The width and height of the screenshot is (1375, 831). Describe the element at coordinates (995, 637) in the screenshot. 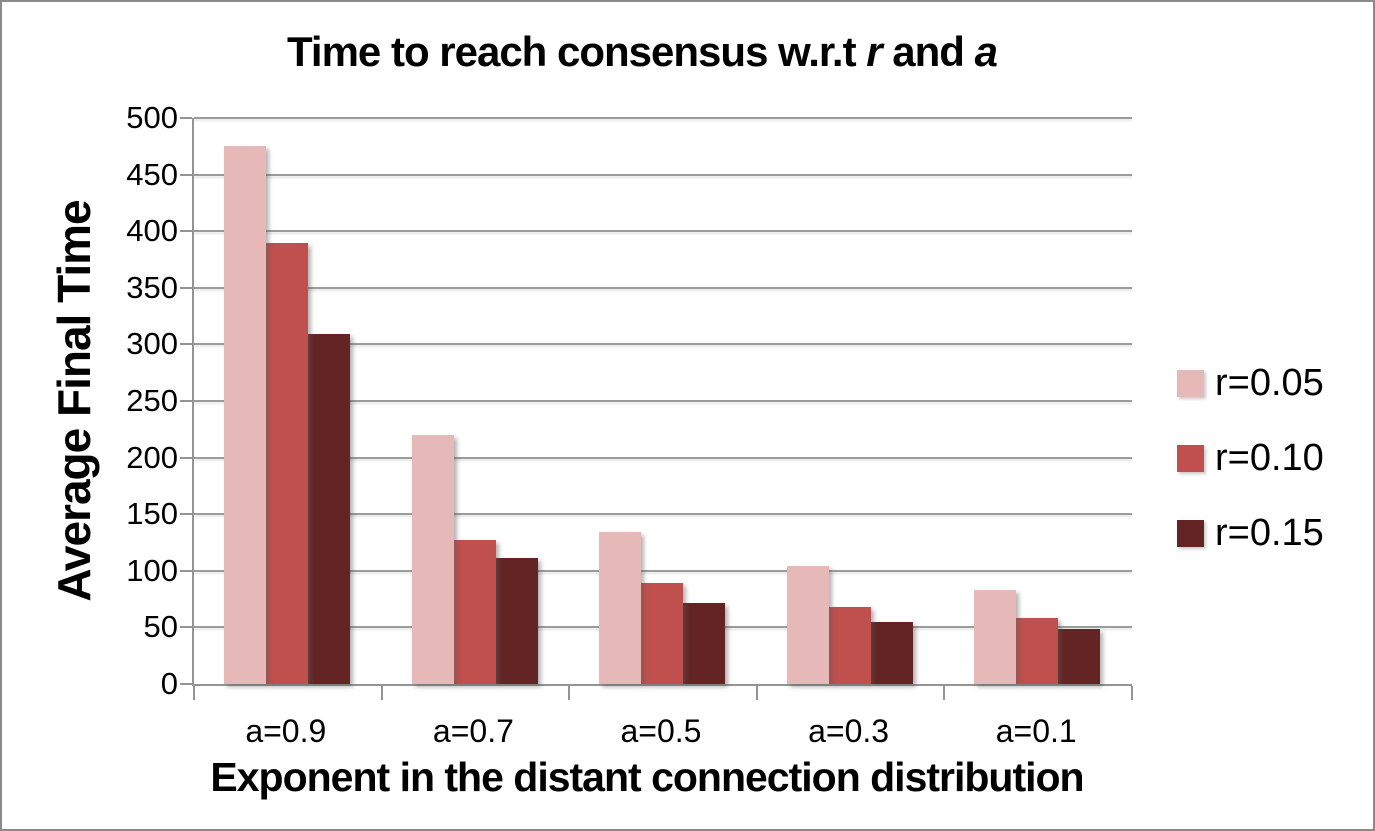

I see `bar-r=0.05-a=0.1` at that location.